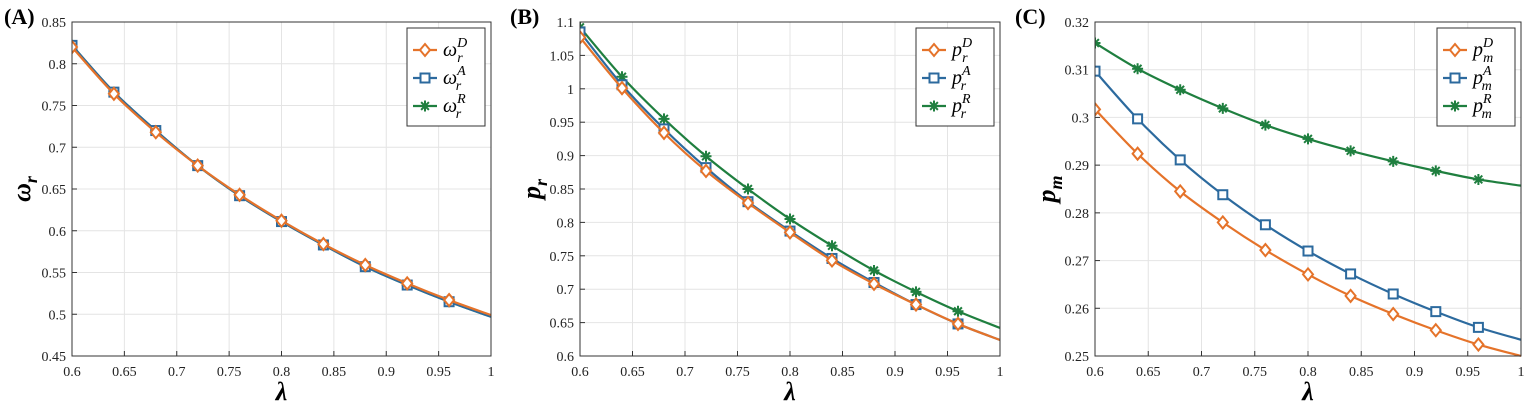 The image size is (1535, 406). I want to click on y-tick-label: 0.25, so click(1077, 357).